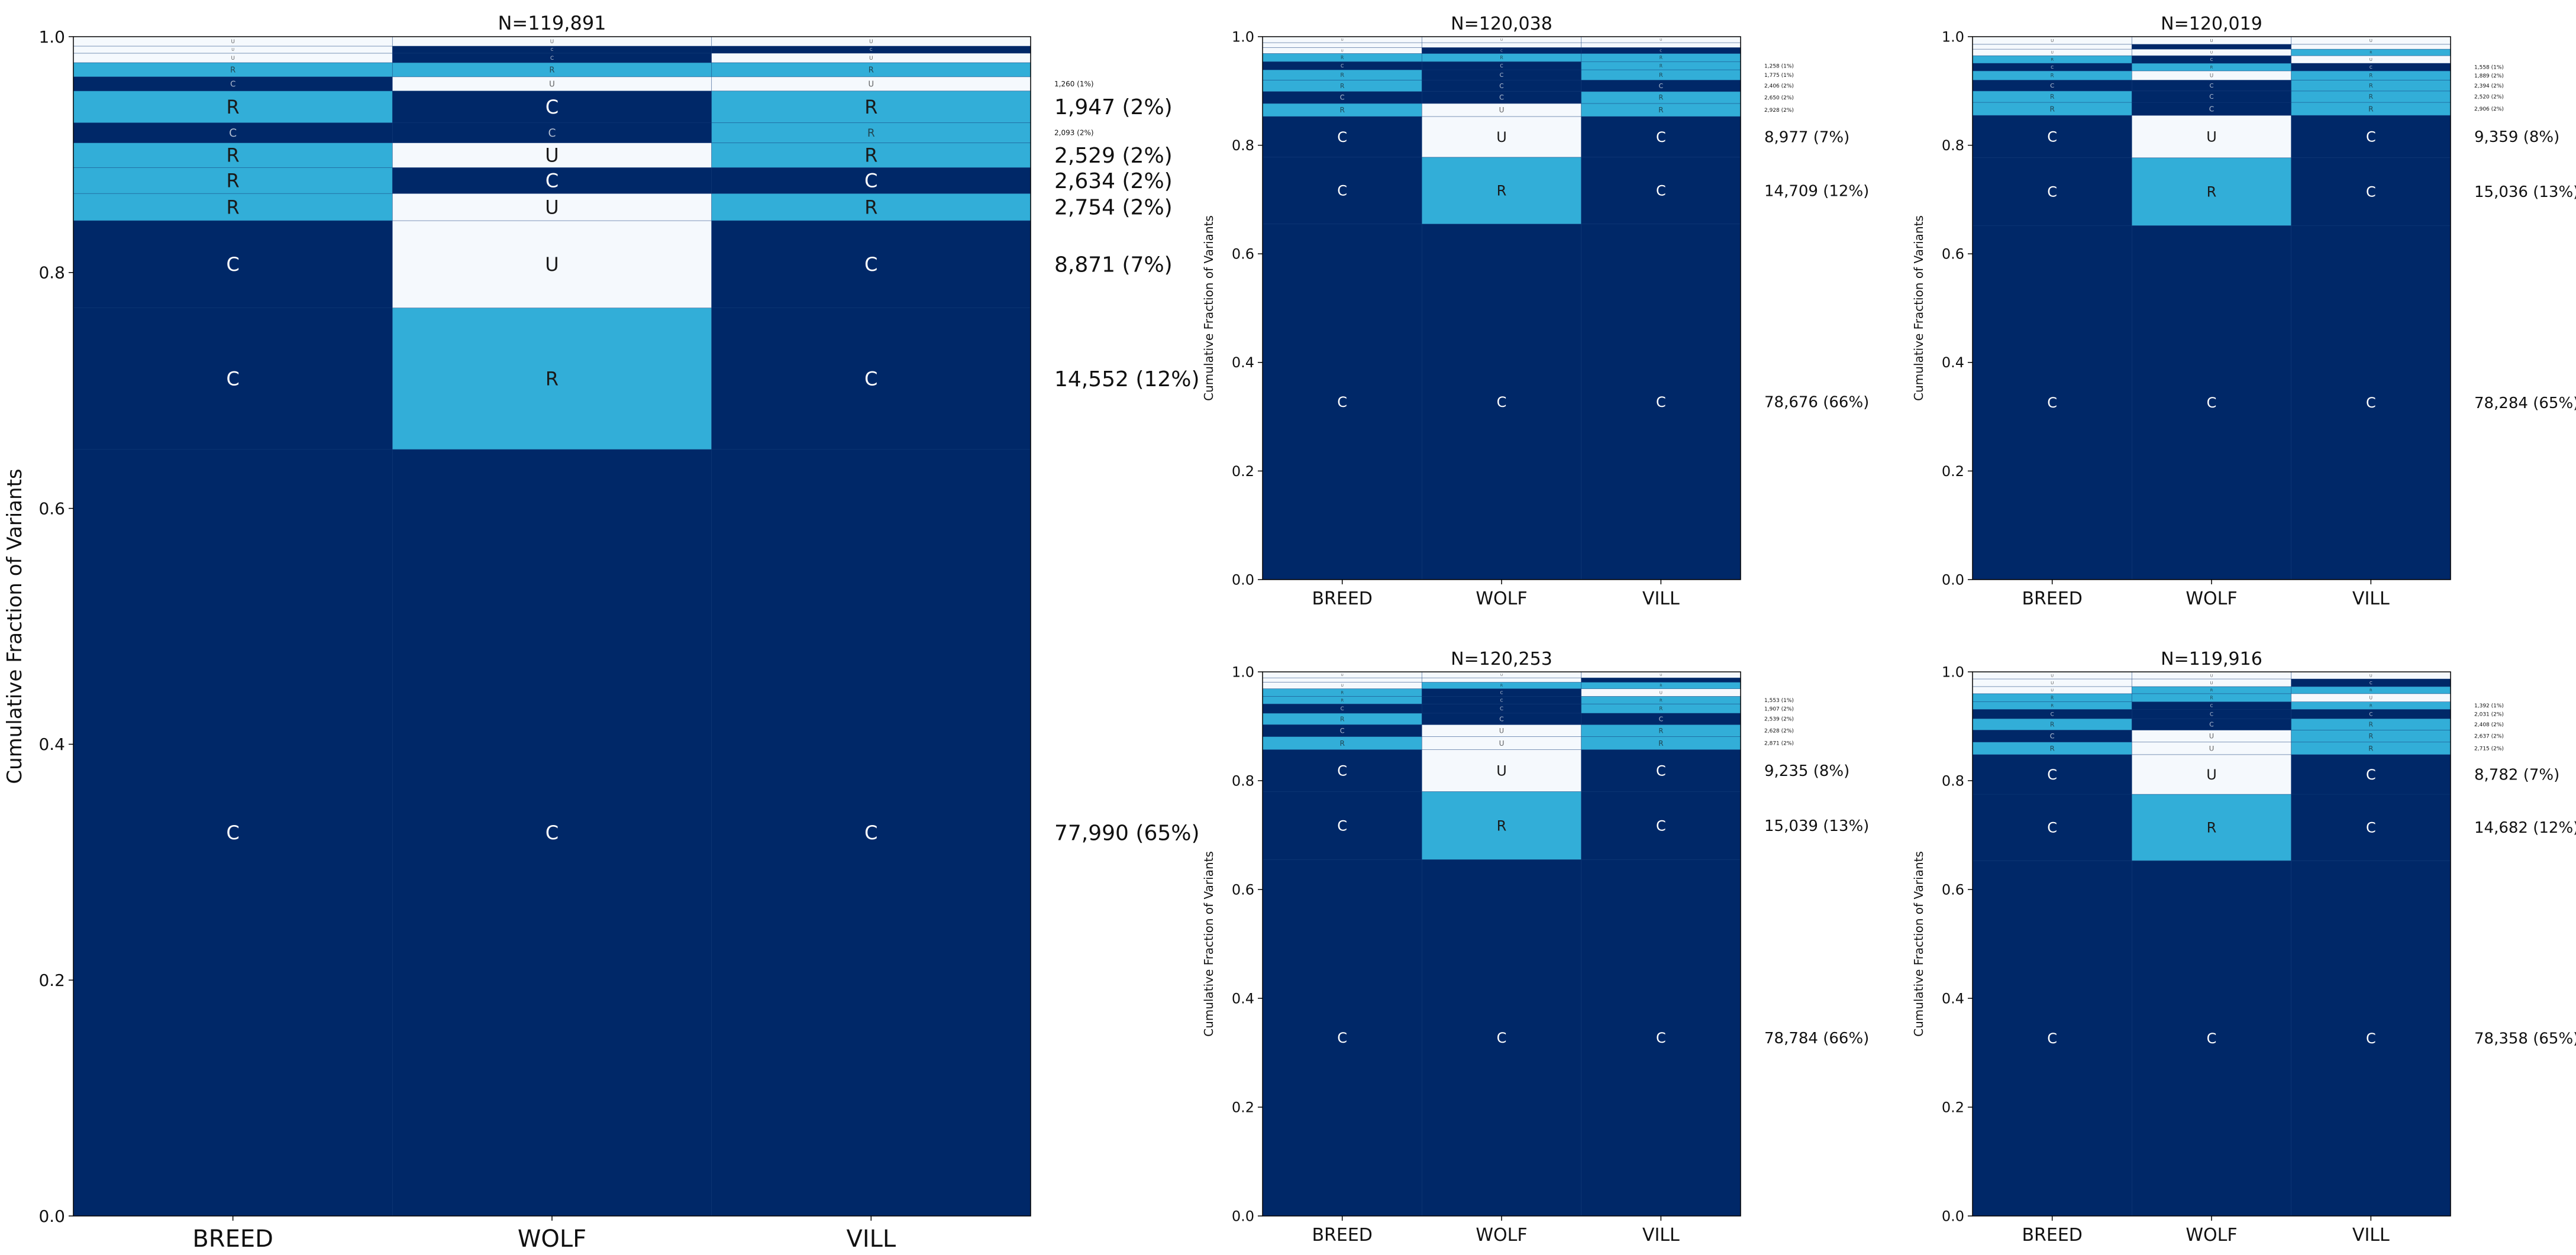  What do you see at coordinates (2489, 706) in the screenshot?
I see `segment-count-label: 1,392 (1%)` at bounding box center [2489, 706].